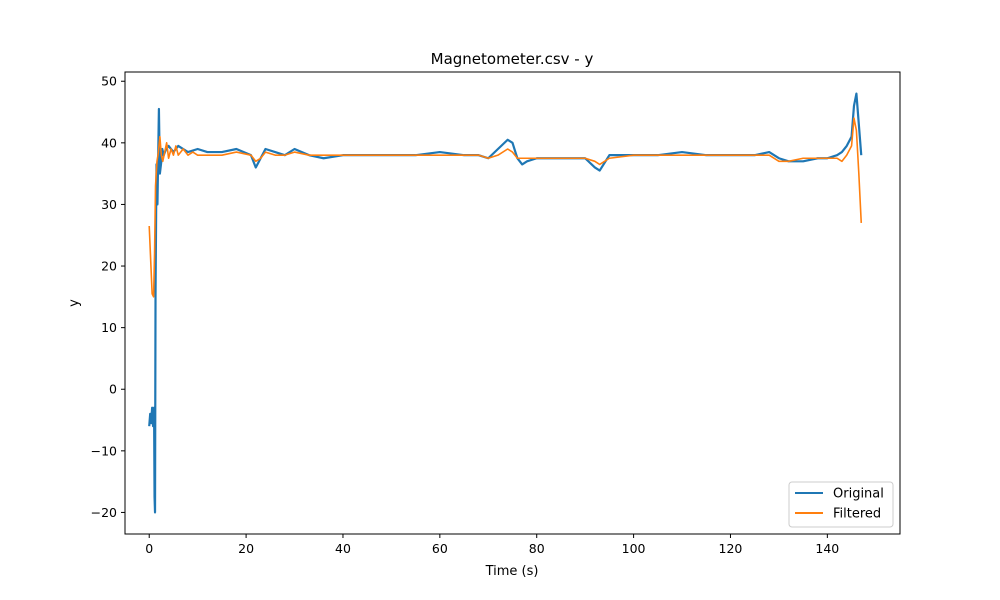 This screenshot has width=1000, height=600. I want to click on y-tick-label: −10, so click(104, 450).